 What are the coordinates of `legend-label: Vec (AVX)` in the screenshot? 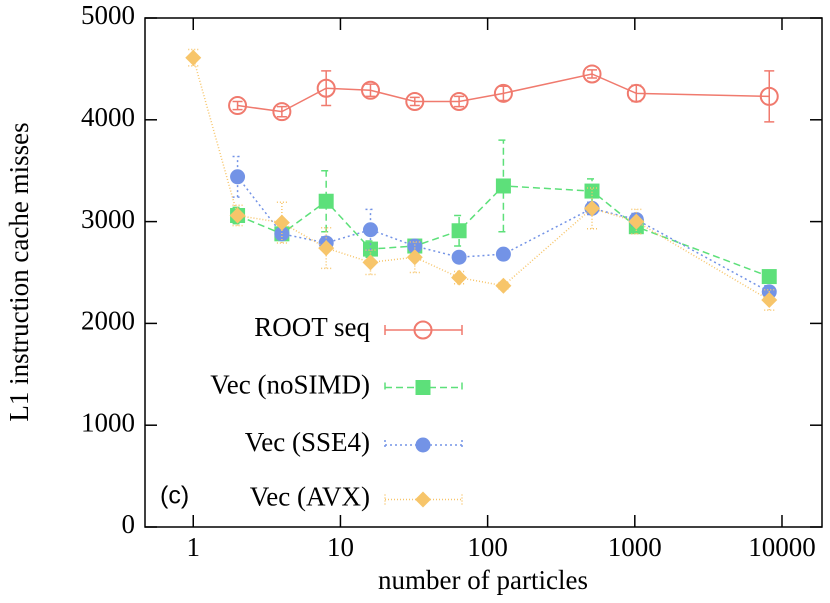 It's located at (310, 497).